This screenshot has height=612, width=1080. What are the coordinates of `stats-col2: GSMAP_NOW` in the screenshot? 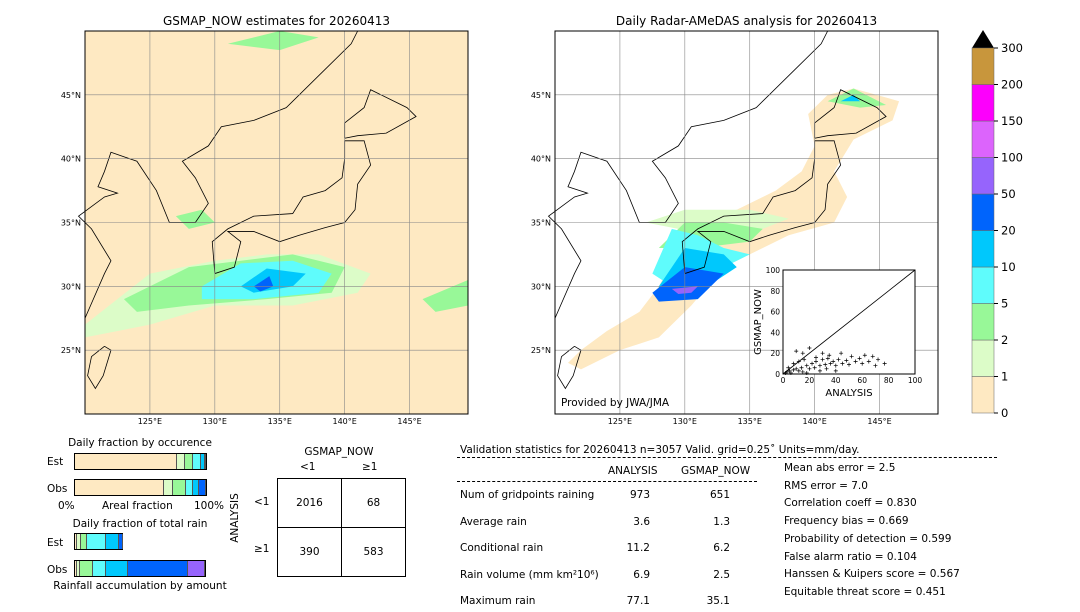 It's located at (716, 471).